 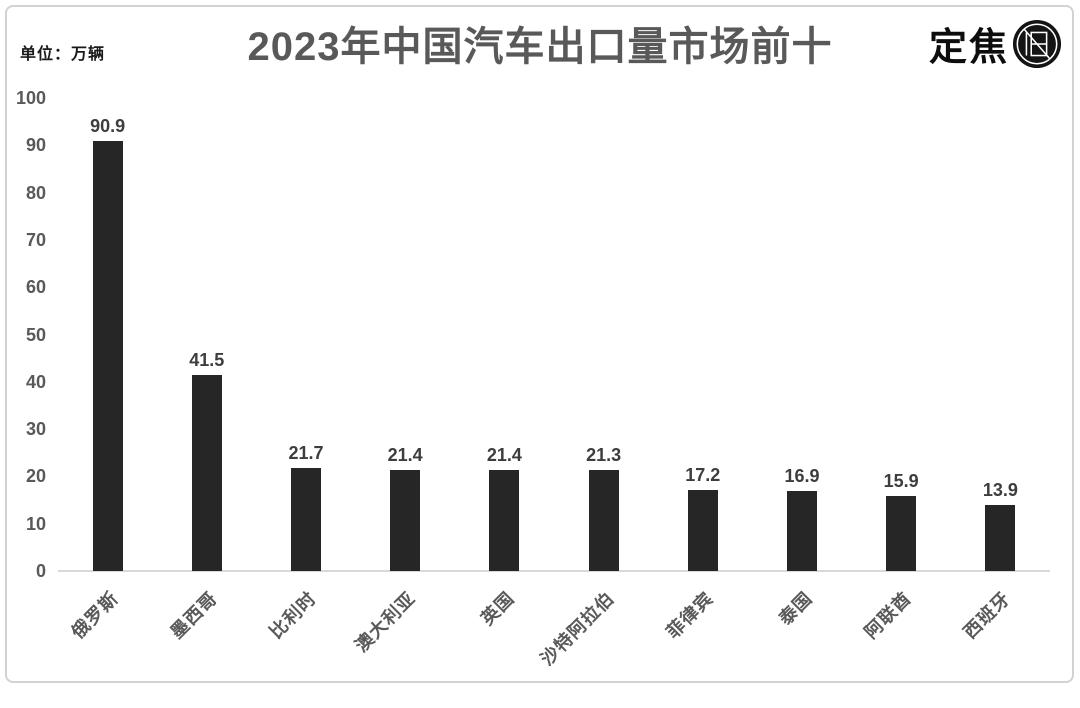 I want to click on x-axis-baseline, so click(x=554, y=571).